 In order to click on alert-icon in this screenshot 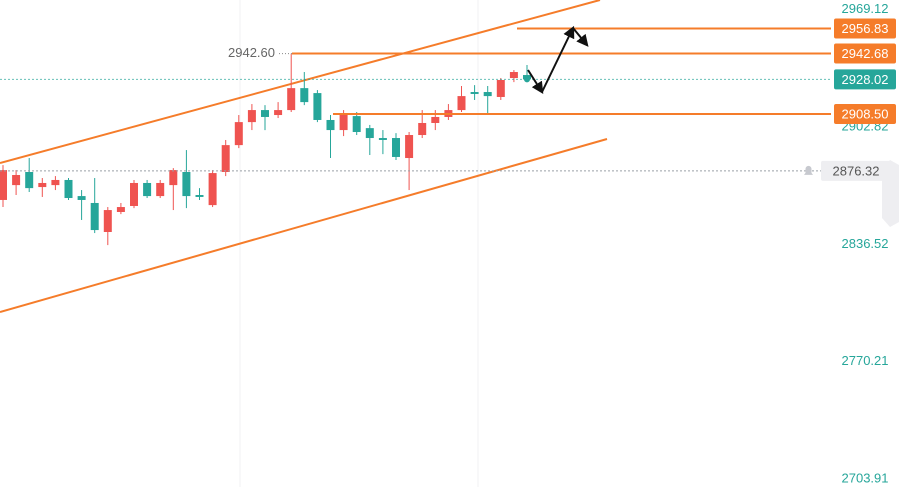, I will do `click(808, 170)`.